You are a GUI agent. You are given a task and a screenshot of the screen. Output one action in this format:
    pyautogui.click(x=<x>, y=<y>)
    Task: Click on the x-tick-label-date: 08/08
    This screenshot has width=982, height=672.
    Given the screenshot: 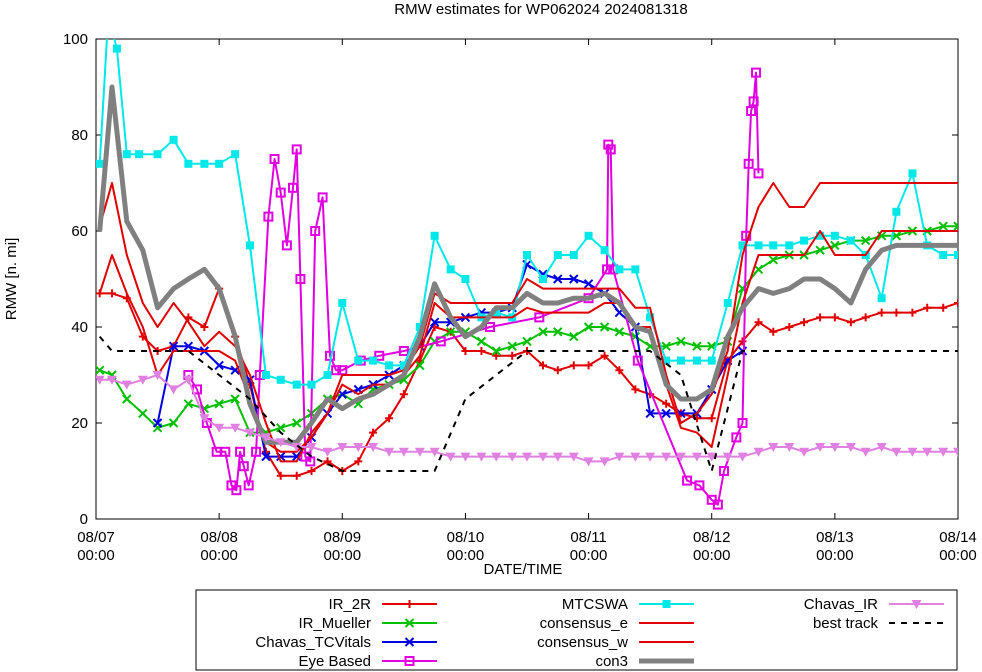 What is the action you would take?
    pyautogui.click(x=219, y=537)
    